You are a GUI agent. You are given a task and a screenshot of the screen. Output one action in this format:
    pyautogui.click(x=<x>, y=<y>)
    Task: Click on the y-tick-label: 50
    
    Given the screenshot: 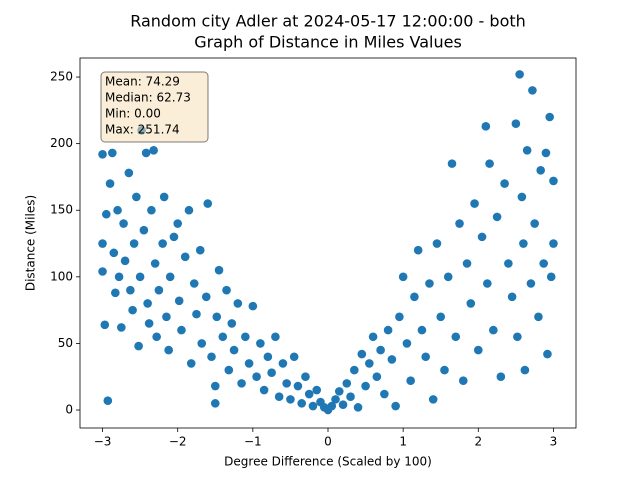 What is the action you would take?
    pyautogui.click(x=65, y=343)
    